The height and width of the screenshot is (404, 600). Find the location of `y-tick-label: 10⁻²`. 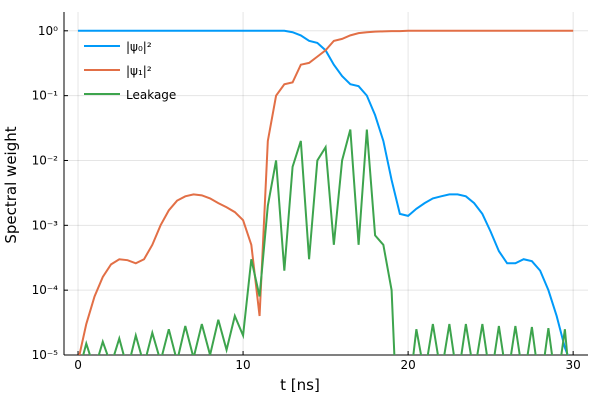

y-tick-label: 10⁻² is located at coordinates (45, 160).